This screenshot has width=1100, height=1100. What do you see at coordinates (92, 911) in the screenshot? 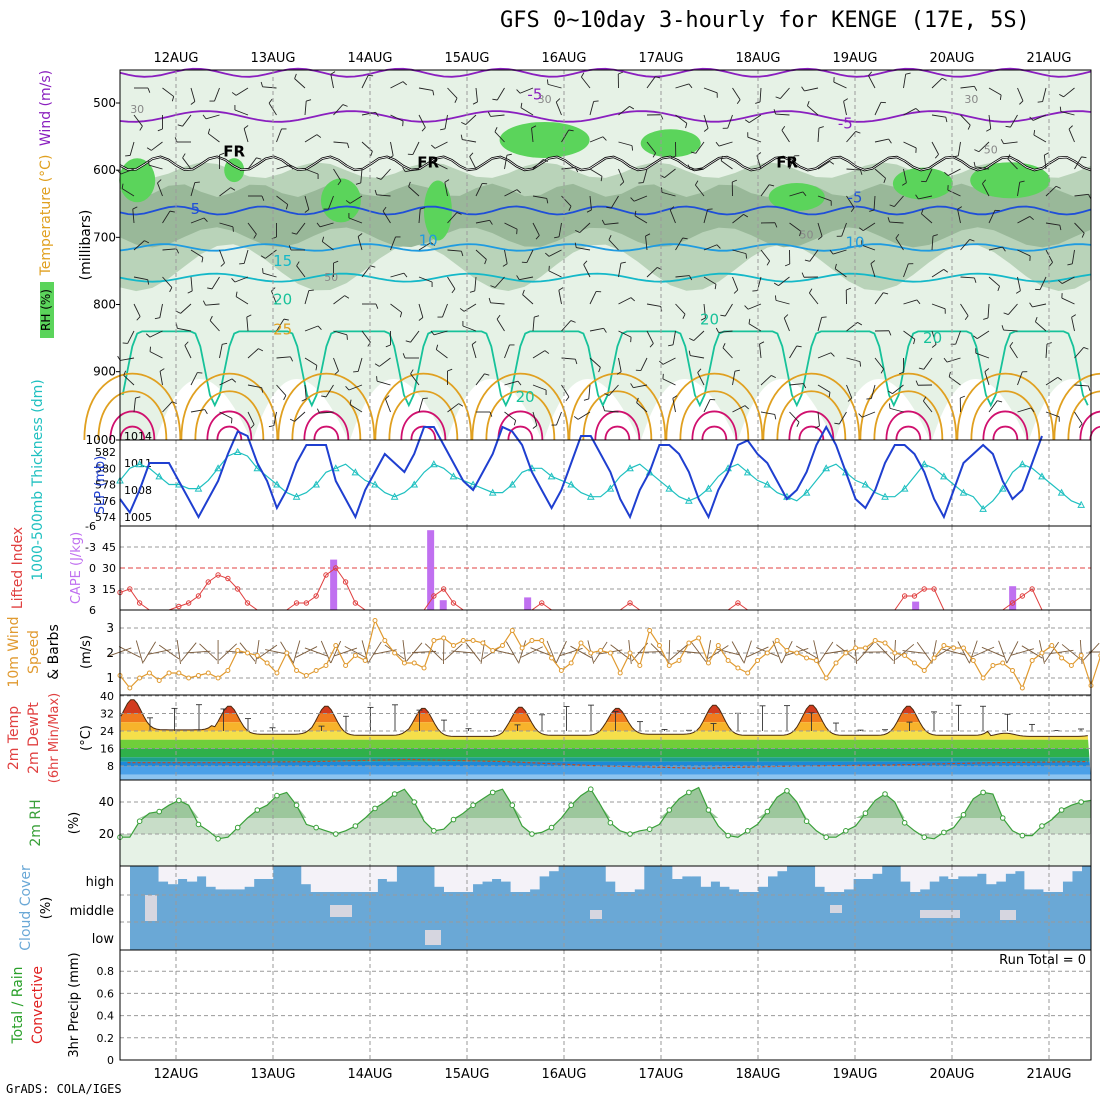
I see `y-tick-label: middle` at bounding box center [92, 911].